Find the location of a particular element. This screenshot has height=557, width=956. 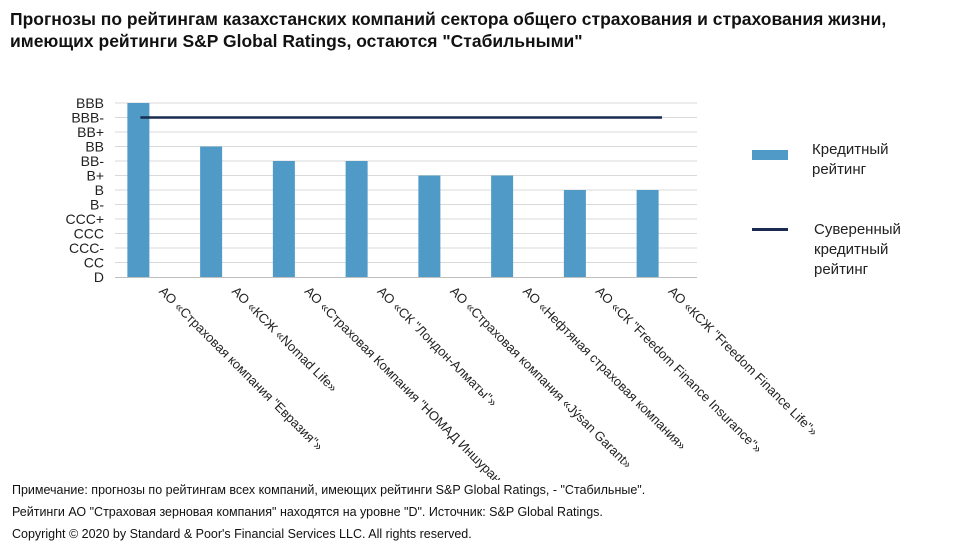

y-tick-label: CC is located at coordinates (94, 263).